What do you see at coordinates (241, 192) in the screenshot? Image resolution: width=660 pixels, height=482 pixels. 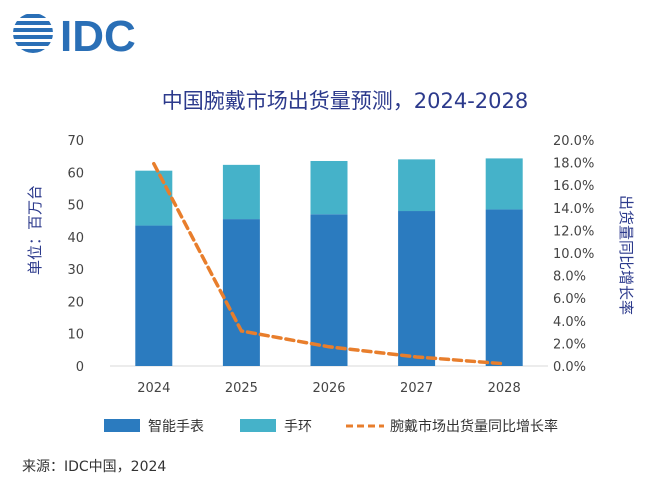 I see `bar-band-2025` at bounding box center [241, 192].